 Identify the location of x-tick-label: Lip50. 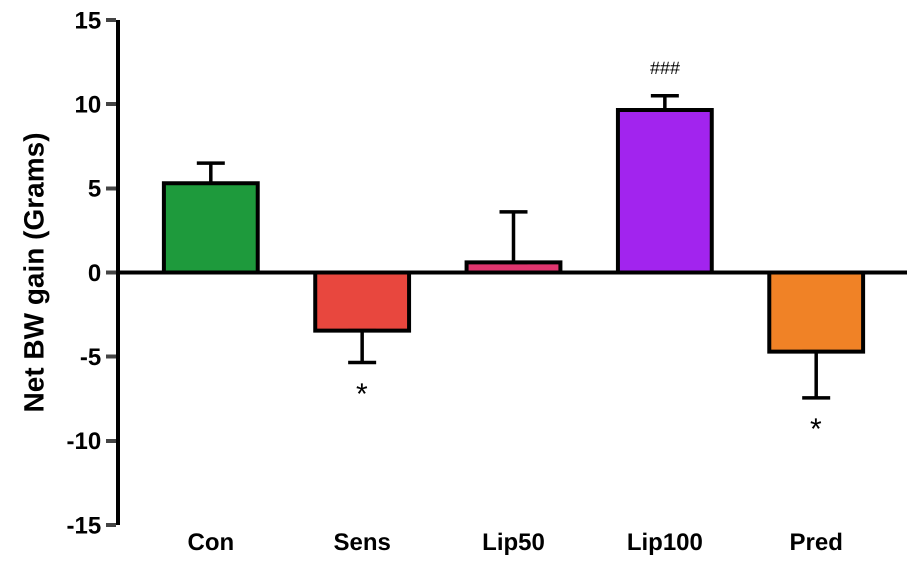
(513, 542).